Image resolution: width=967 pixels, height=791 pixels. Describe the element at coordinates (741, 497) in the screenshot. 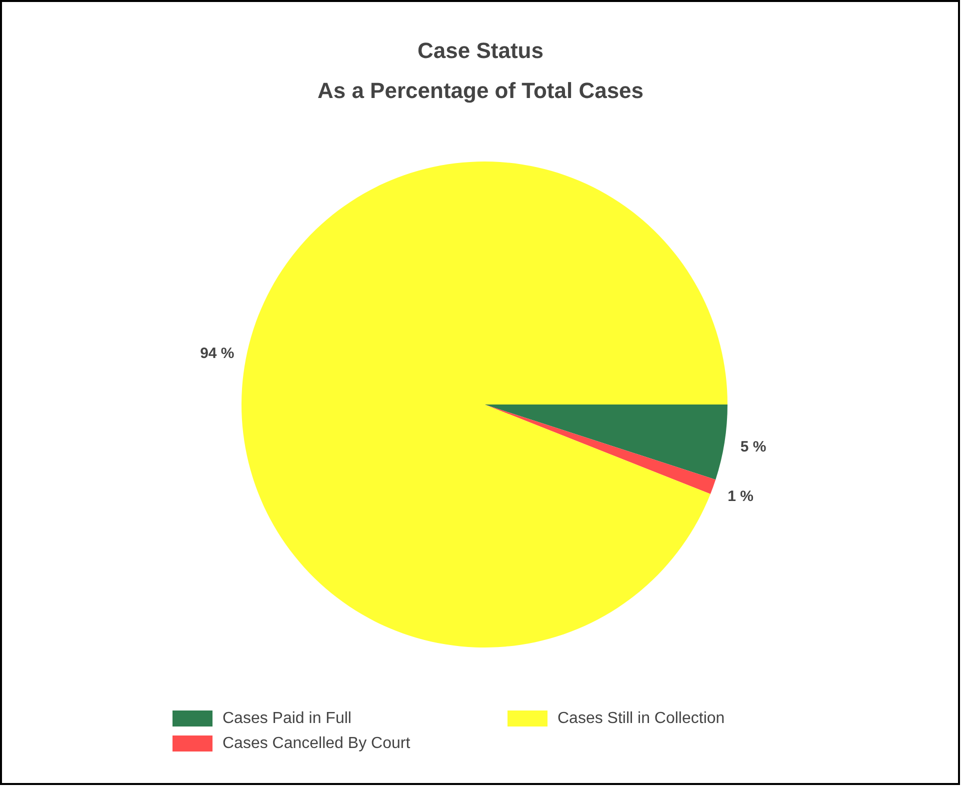

I see `data-label: 1 %` at that location.